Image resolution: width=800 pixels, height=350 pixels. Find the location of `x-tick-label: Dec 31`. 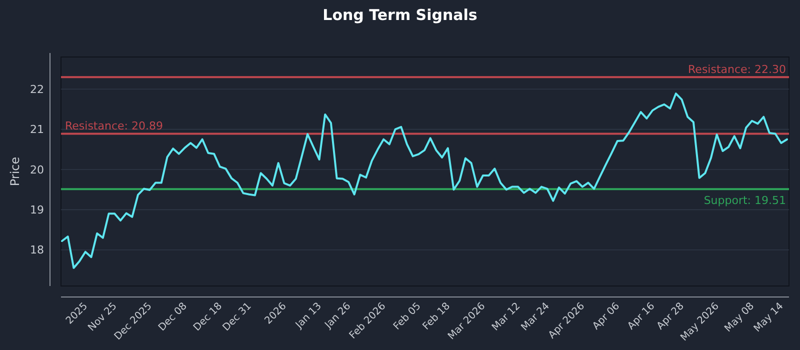

x-tick-label: Dec 31 is located at coordinates (237, 317).